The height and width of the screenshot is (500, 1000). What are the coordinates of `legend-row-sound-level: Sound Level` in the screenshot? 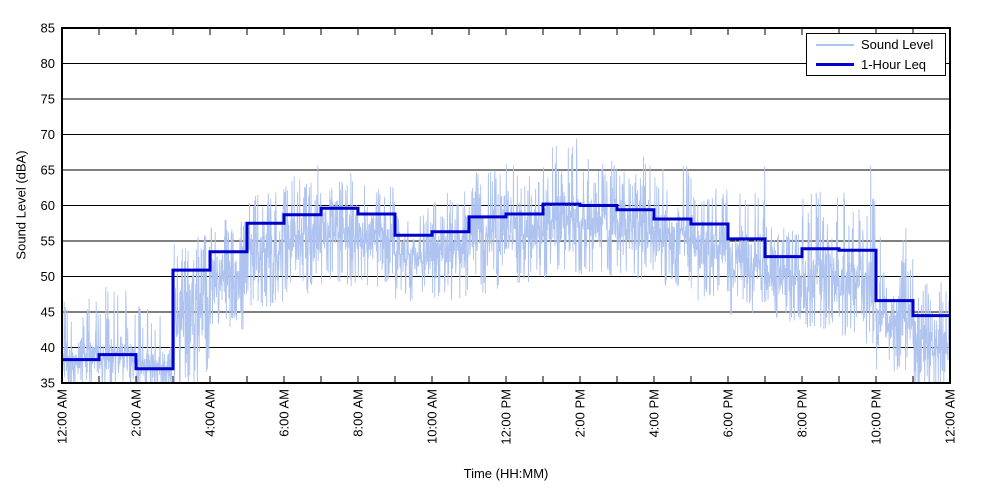 It's located at (876, 45).